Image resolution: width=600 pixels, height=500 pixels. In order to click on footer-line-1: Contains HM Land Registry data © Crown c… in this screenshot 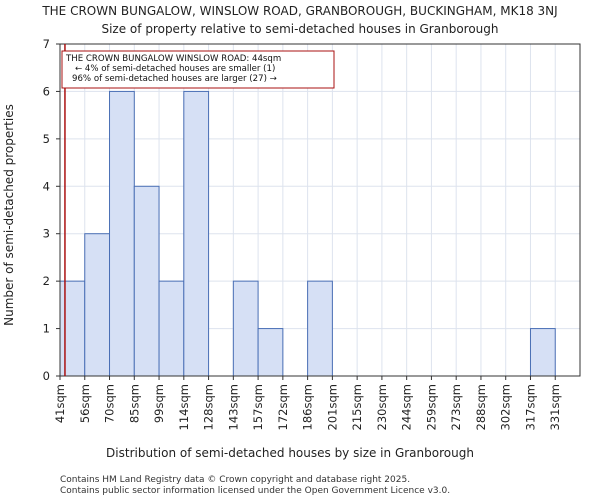, I will do `click(235, 480)`.